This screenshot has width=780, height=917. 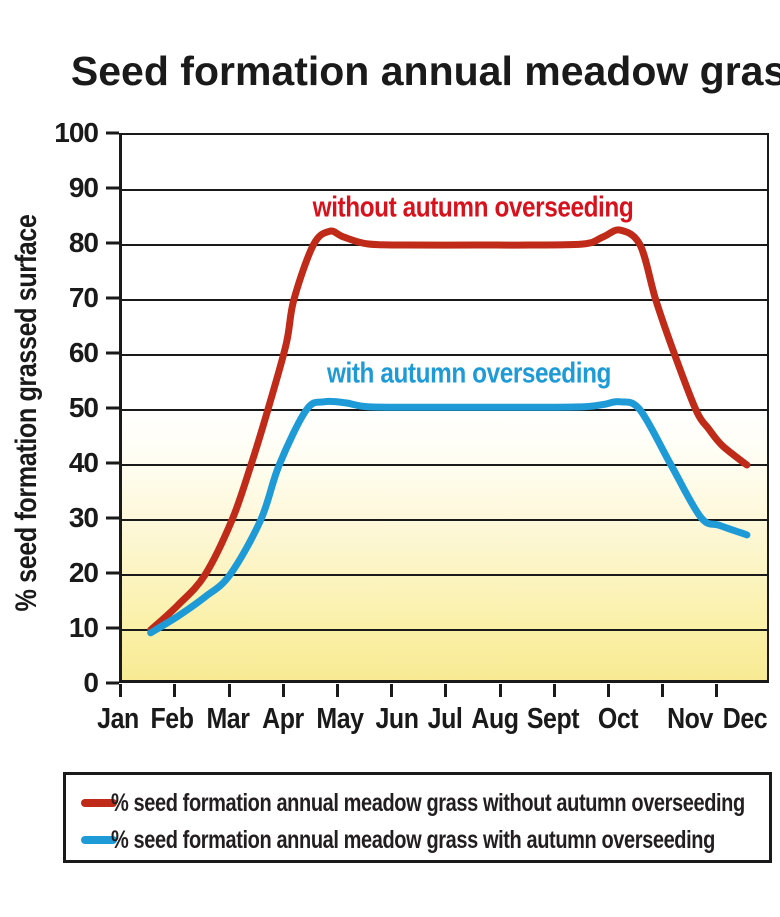 I want to click on y-tick-label-10: 10, so click(x=83, y=627).